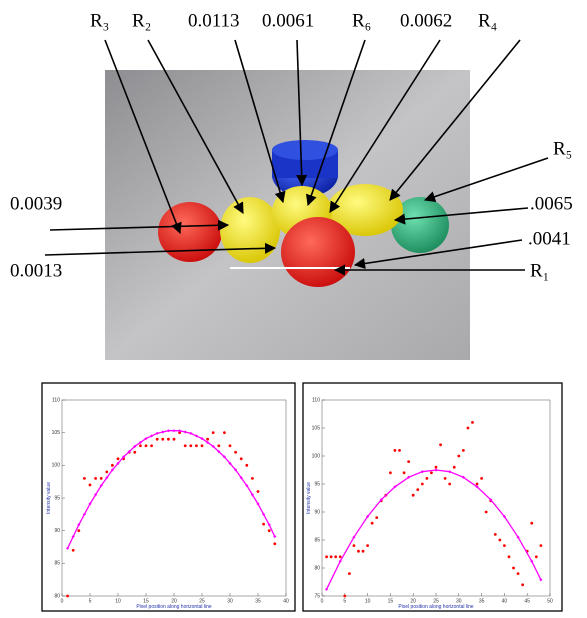  Describe the element at coordinates (562, 148) in the screenshot. I see `label: R₅` at that location.